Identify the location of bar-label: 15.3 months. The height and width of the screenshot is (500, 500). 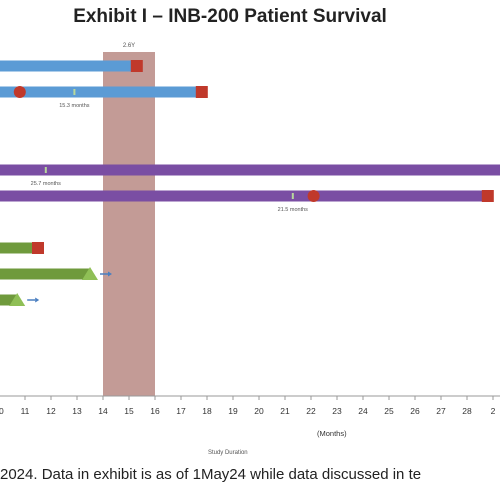
(74, 106).